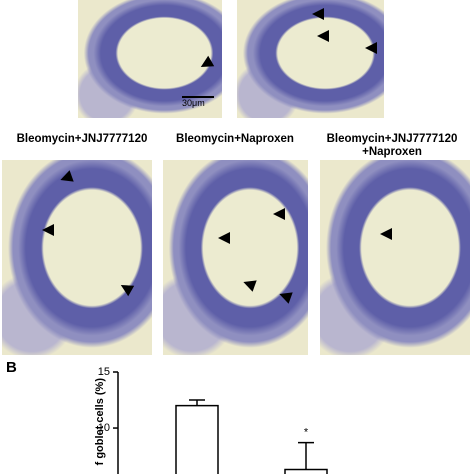 Image resolution: width=474 pixels, height=474 pixels. What do you see at coordinates (235, 139) in the screenshot?
I see `panel-label: Bleomycin+Naproxen` at bounding box center [235, 139].